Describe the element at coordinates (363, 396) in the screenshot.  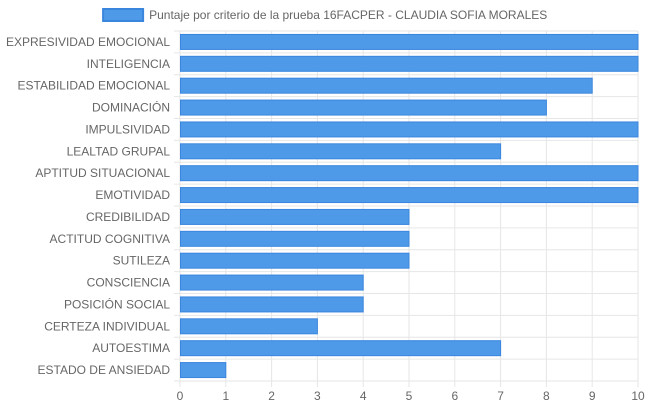
I see `x-tick-label: 4` at that location.